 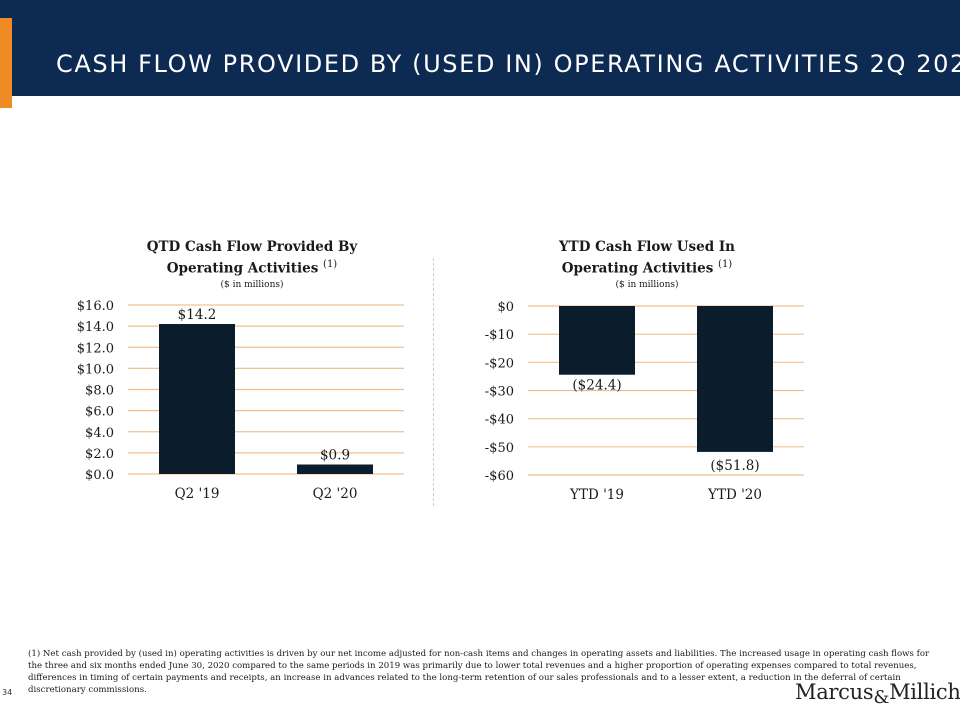 I want to click on y-tick-label: -$20, so click(x=499, y=363).